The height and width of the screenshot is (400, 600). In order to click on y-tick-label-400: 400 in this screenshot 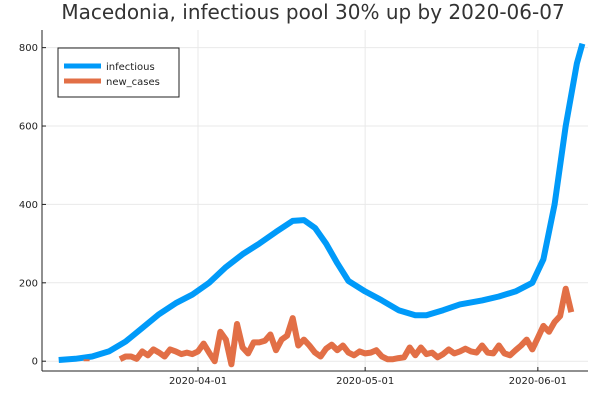, I will do `click(28, 205)`.